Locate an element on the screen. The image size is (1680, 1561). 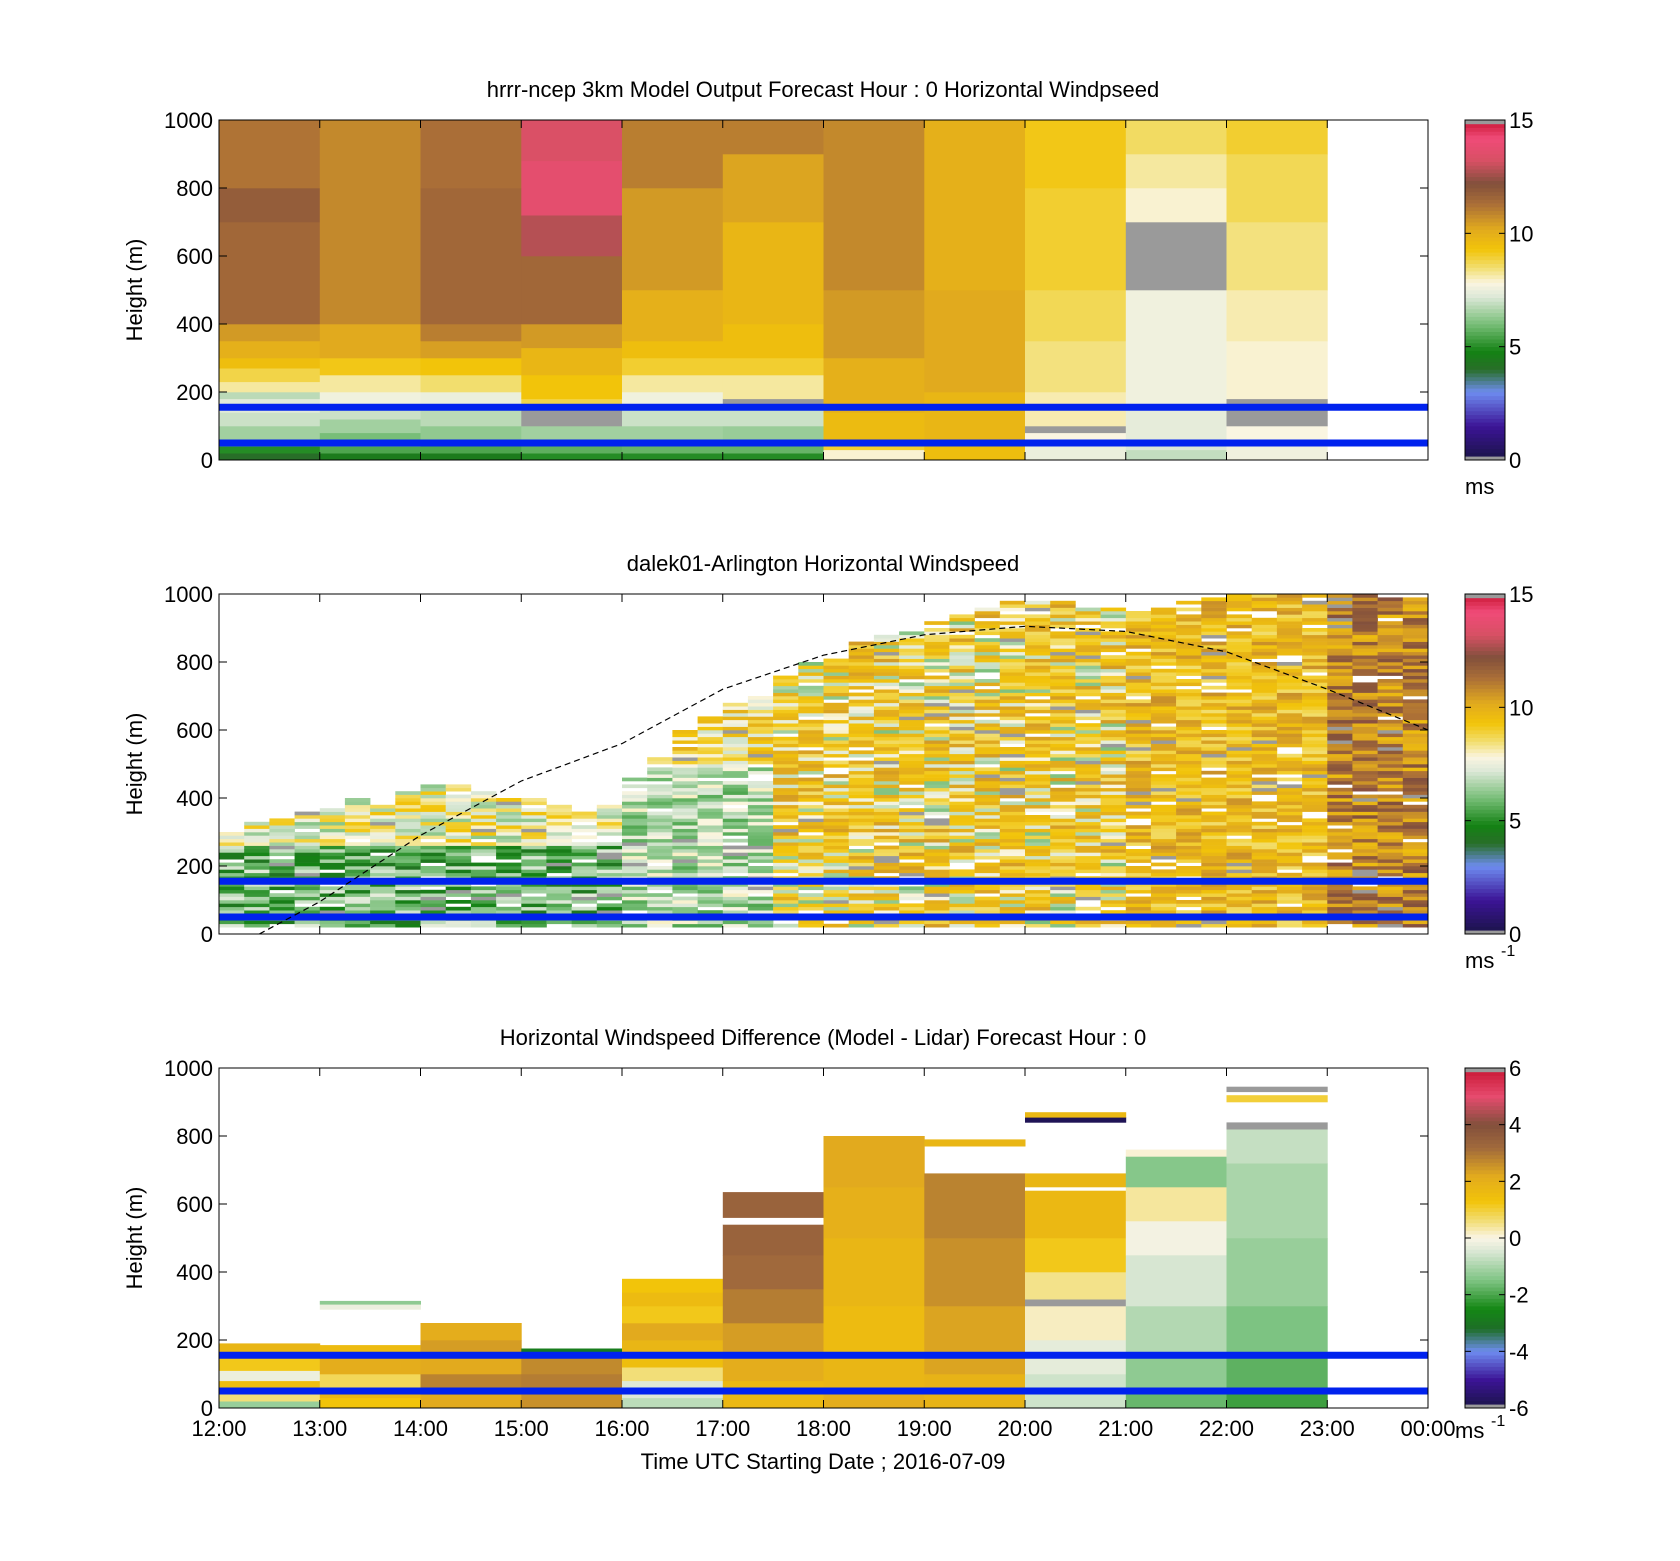
x-tick-label: 21:00 is located at coordinates (1125, 1428).